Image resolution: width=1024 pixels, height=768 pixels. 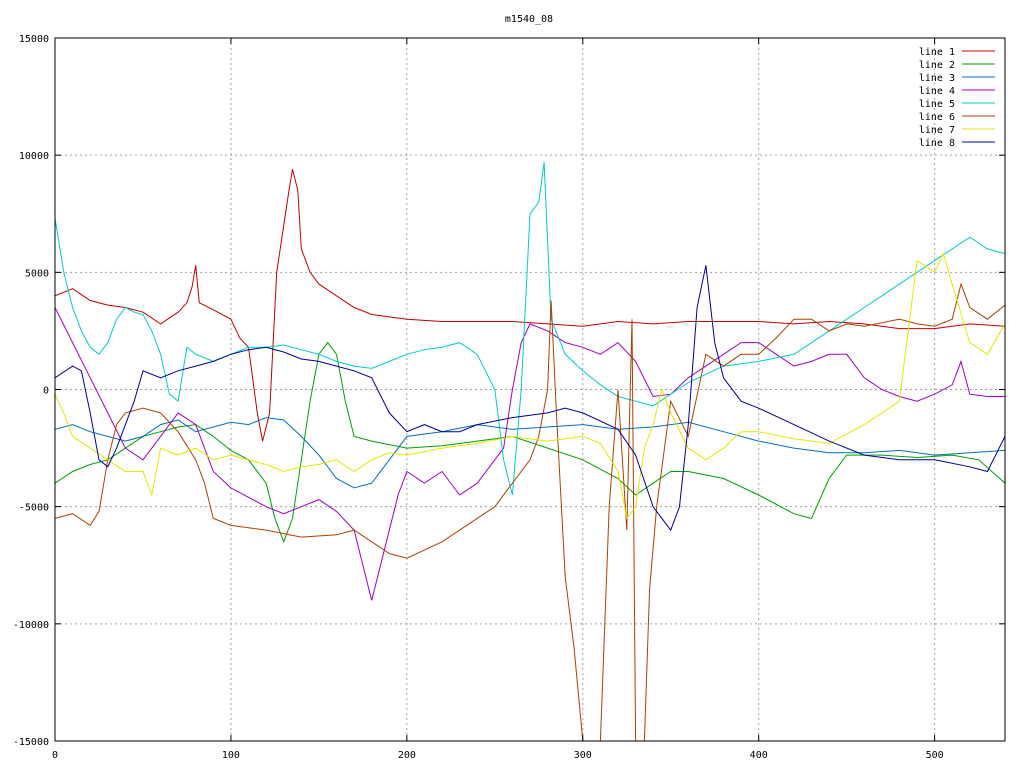 I want to click on y-tick-label: 5000, so click(x=37, y=273).